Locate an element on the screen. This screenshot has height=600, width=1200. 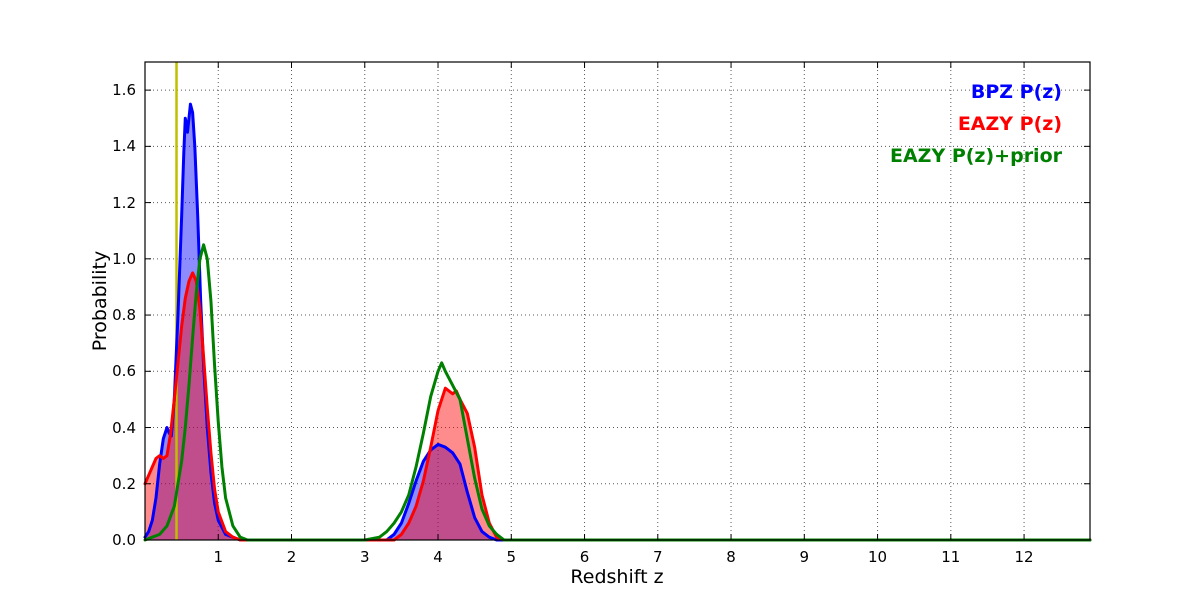
y-tick-label: 1.2 is located at coordinates (124, 202).